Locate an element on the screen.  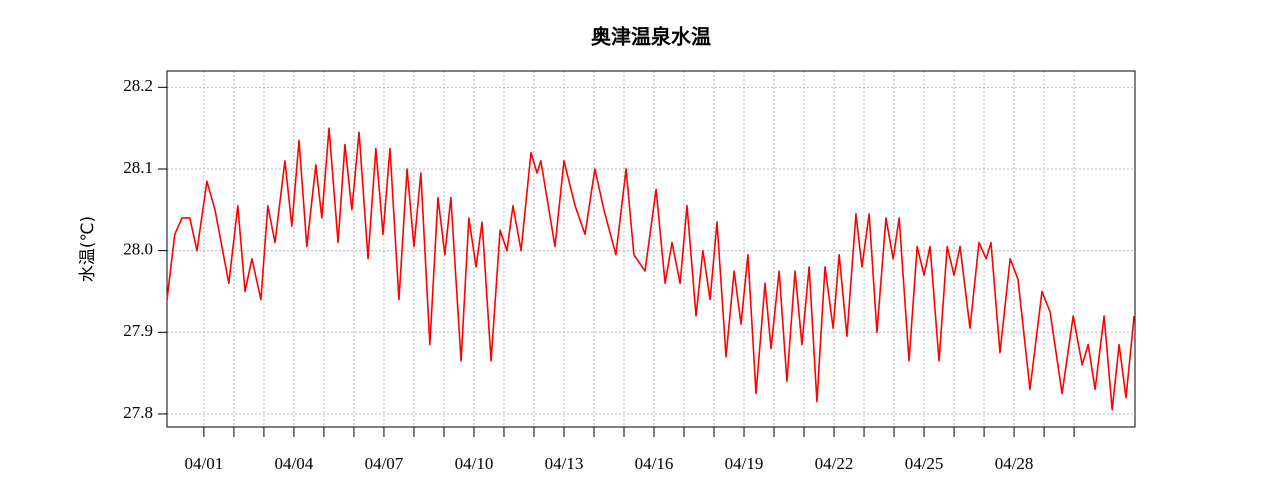
x-tick-label: 04/25 is located at coordinates (924, 463).